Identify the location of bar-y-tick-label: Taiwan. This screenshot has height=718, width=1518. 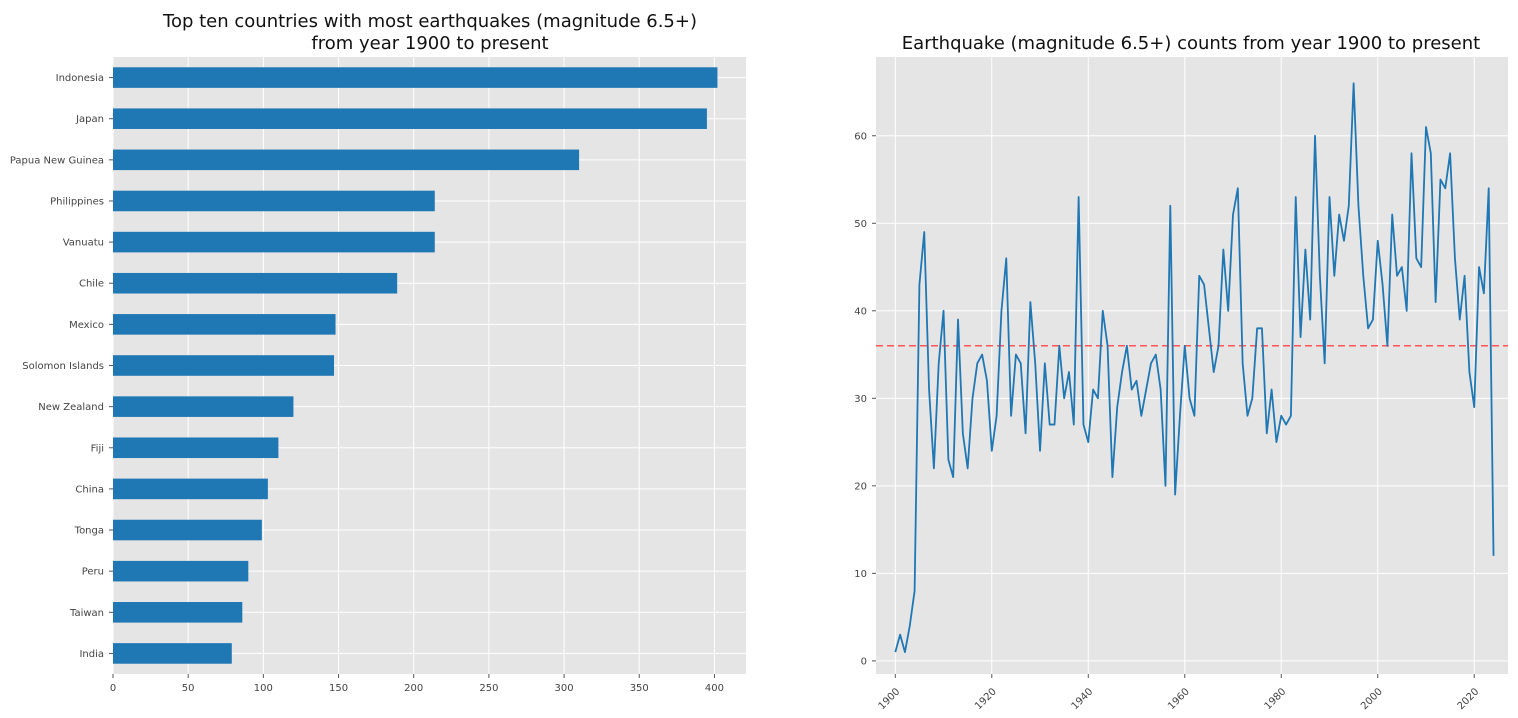
(86, 613).